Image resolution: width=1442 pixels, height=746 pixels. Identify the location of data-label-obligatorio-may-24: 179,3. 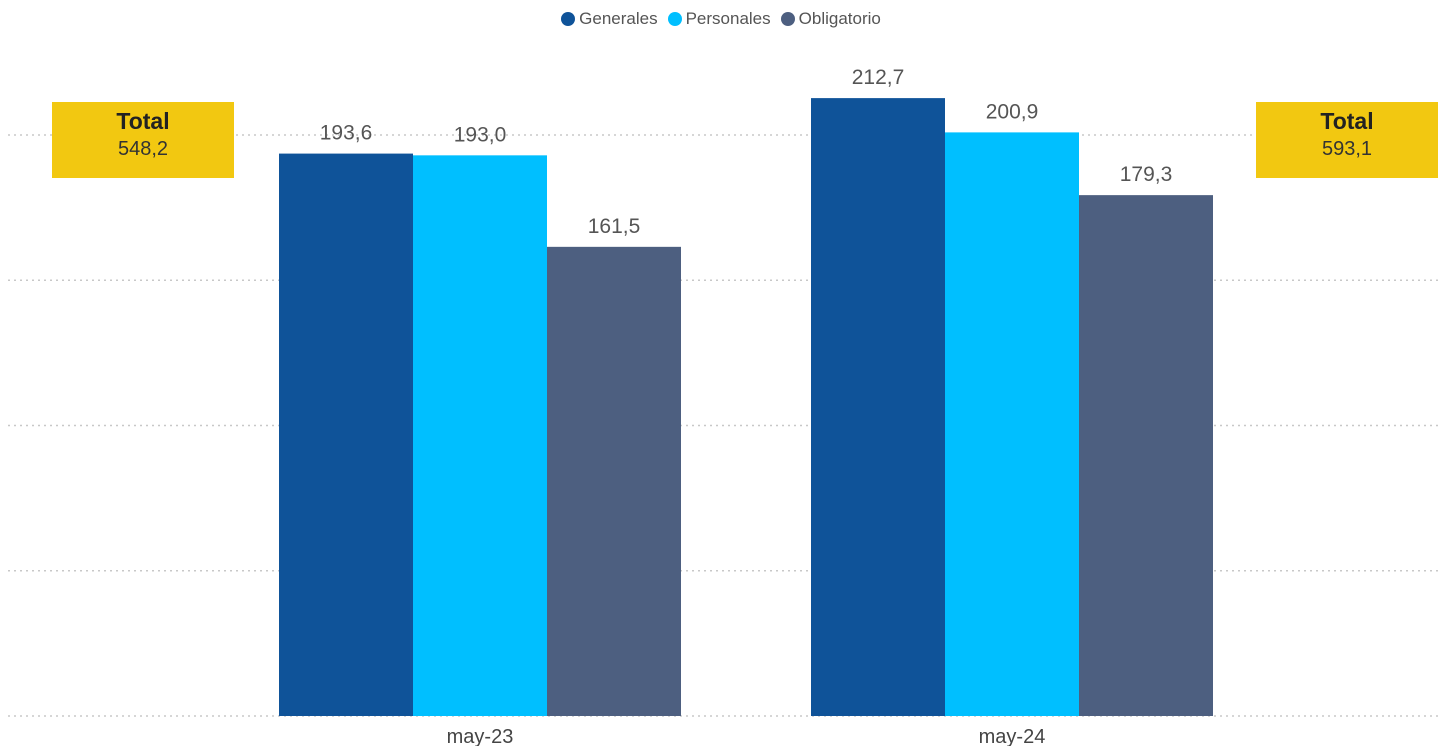
(1146, 174).